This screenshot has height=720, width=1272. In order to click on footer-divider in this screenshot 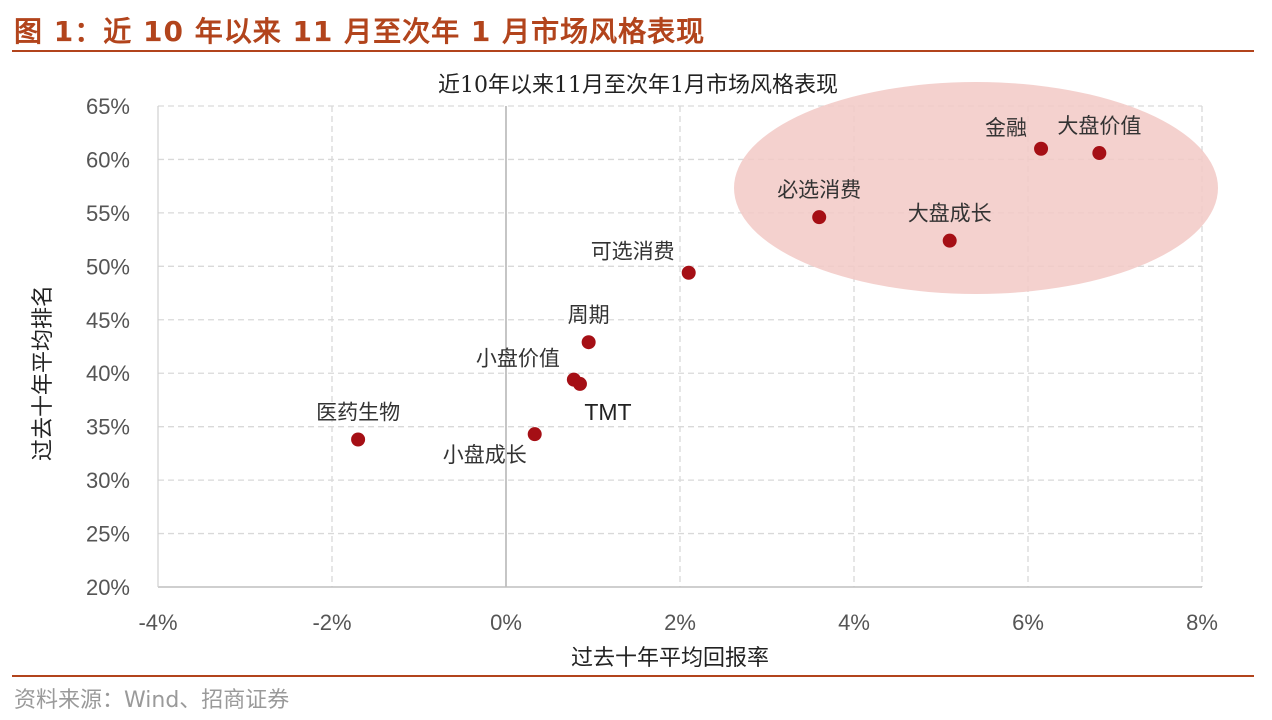, I will do `click(633, 676)`.